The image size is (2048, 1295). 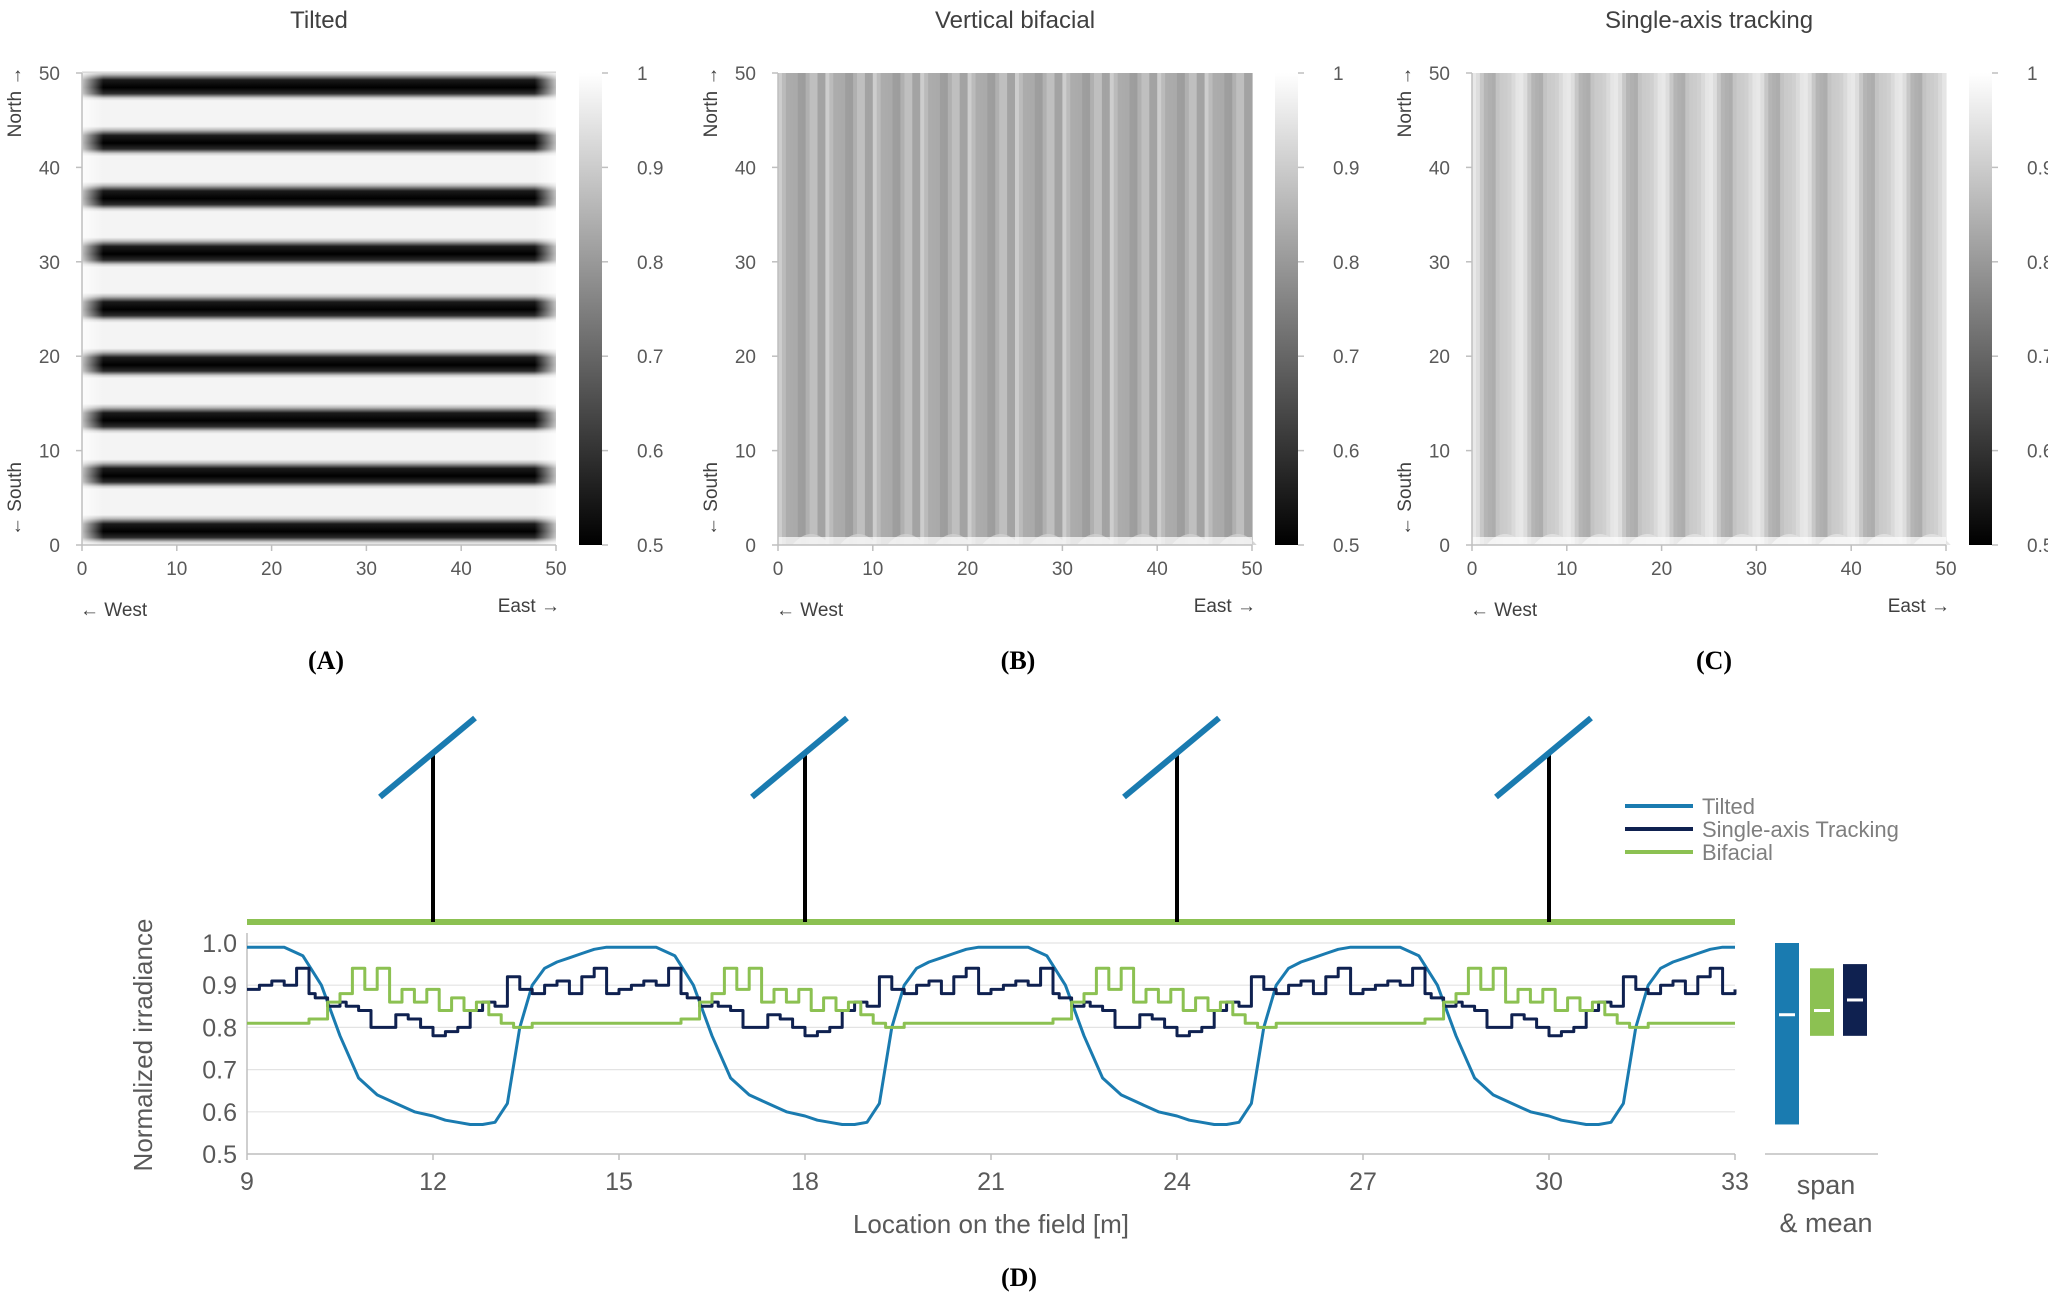 What do you see at coordinates (1714, 660) in the screenshot?
I see `panel-label: (C)` at bounding box center [1714, 660].